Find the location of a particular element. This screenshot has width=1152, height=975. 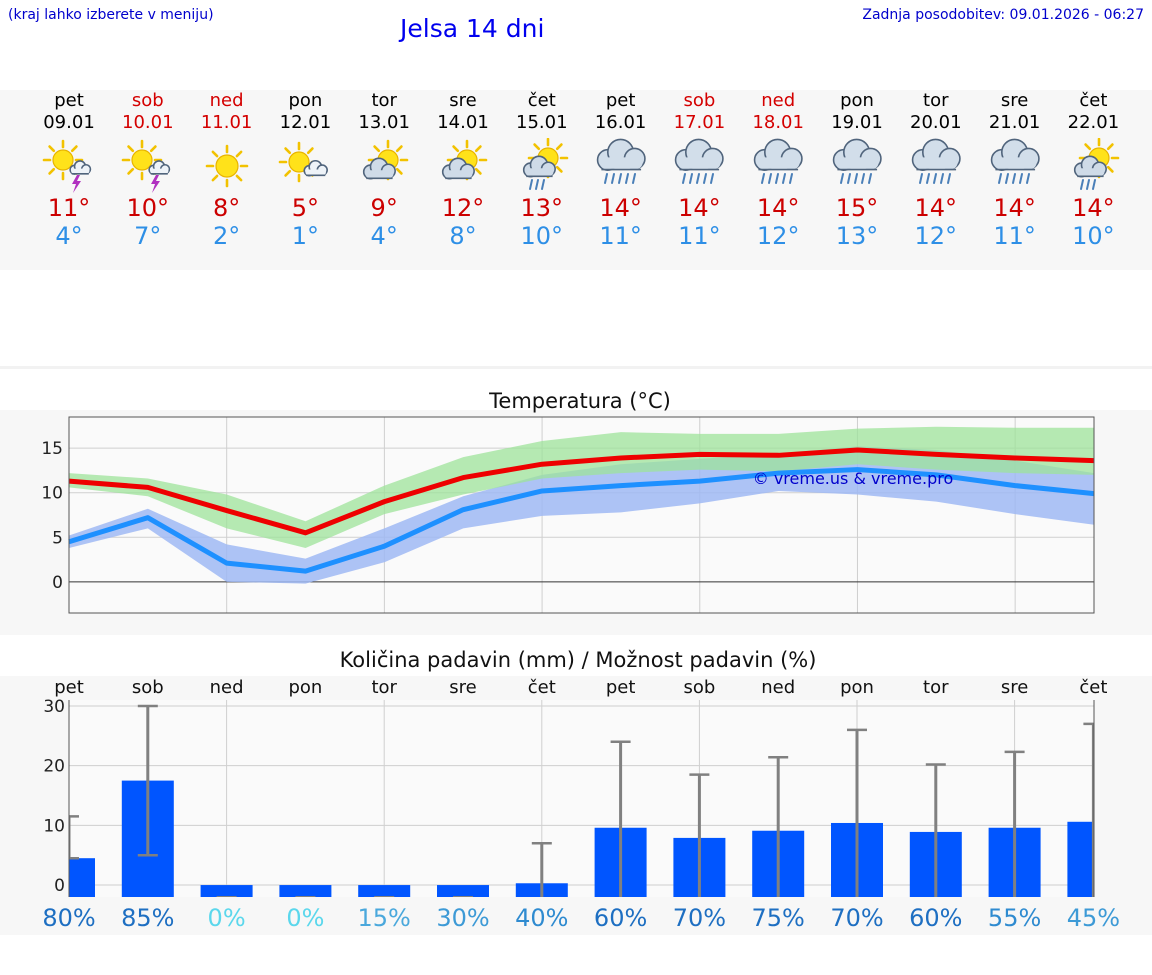

x-category-label: sob is located at coordinates (148, 687).